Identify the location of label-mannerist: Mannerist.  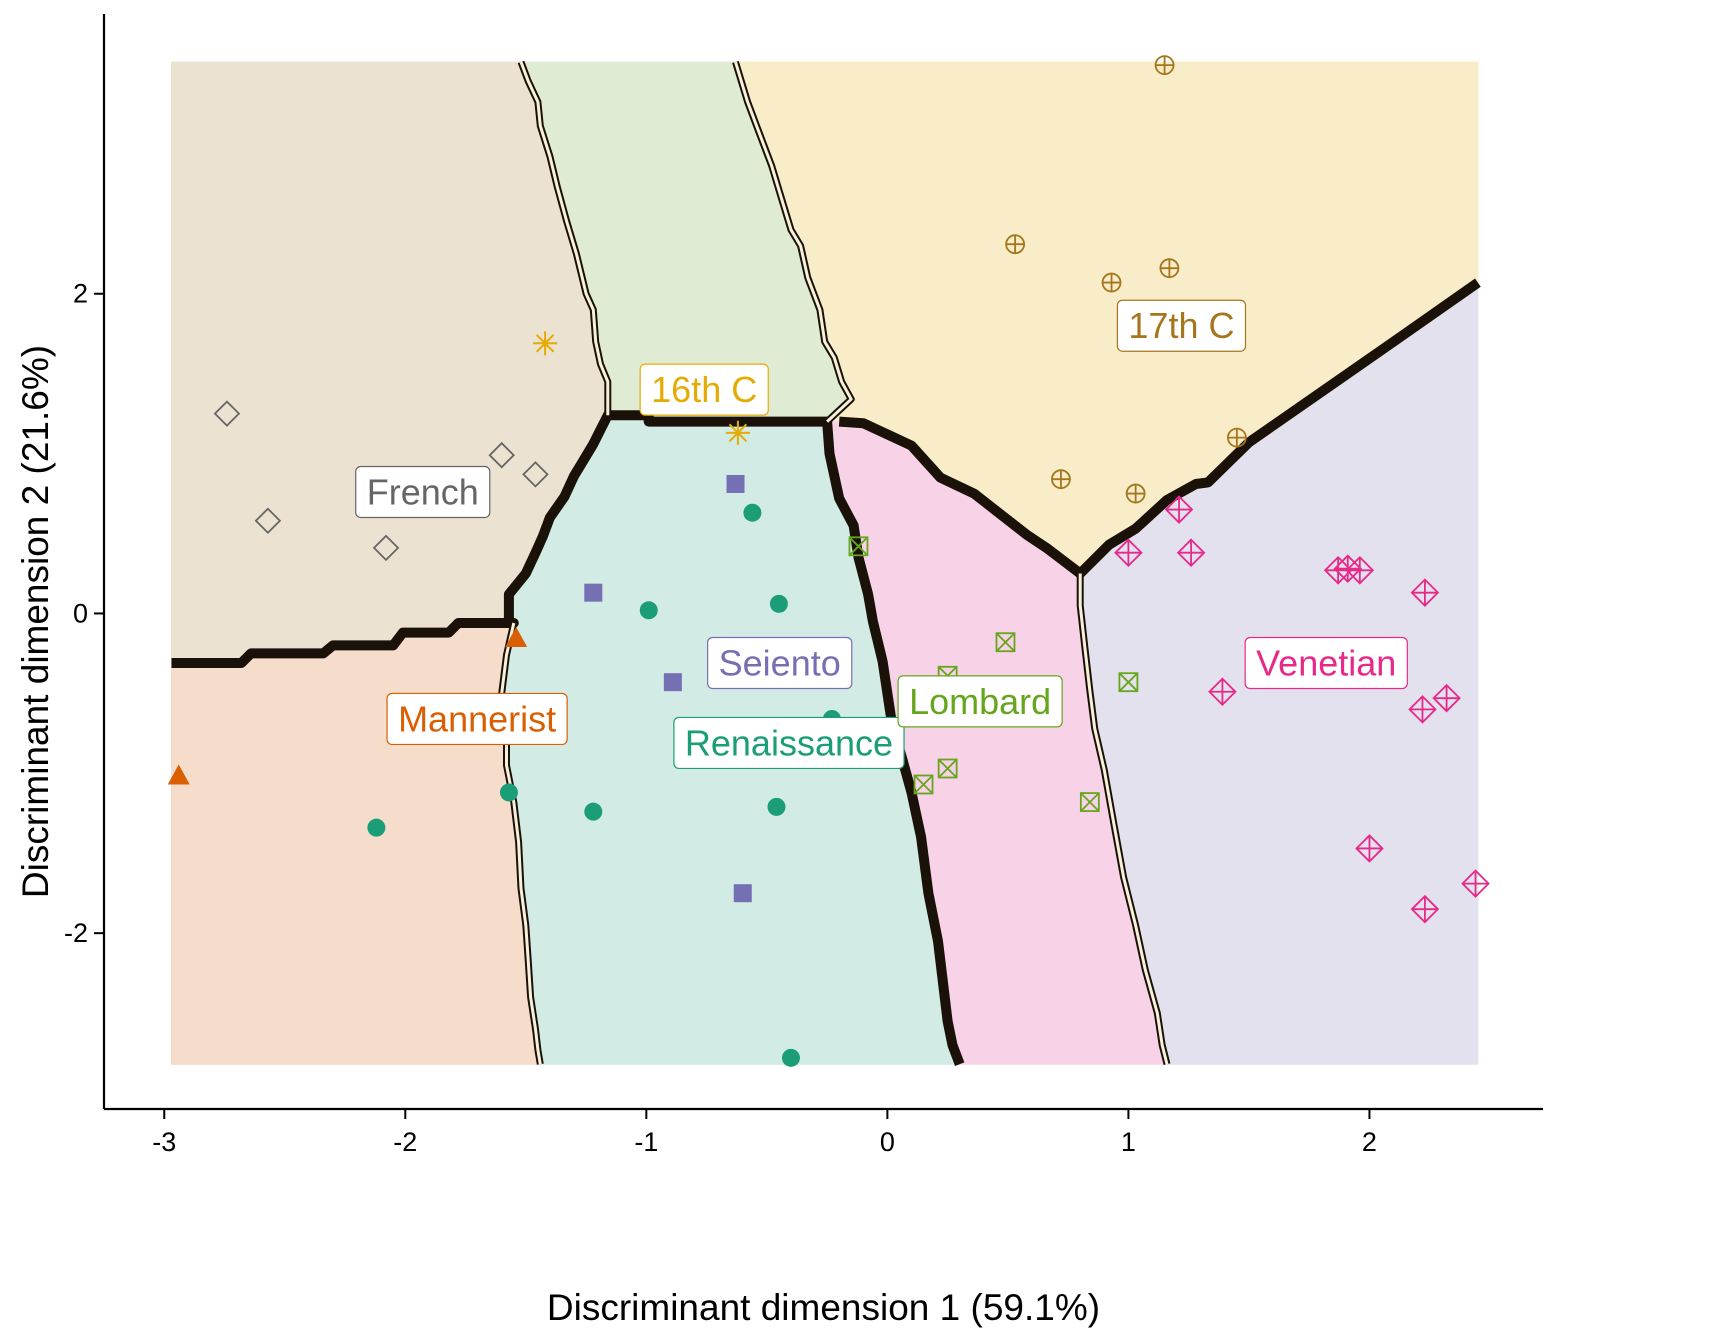
(477, 719).